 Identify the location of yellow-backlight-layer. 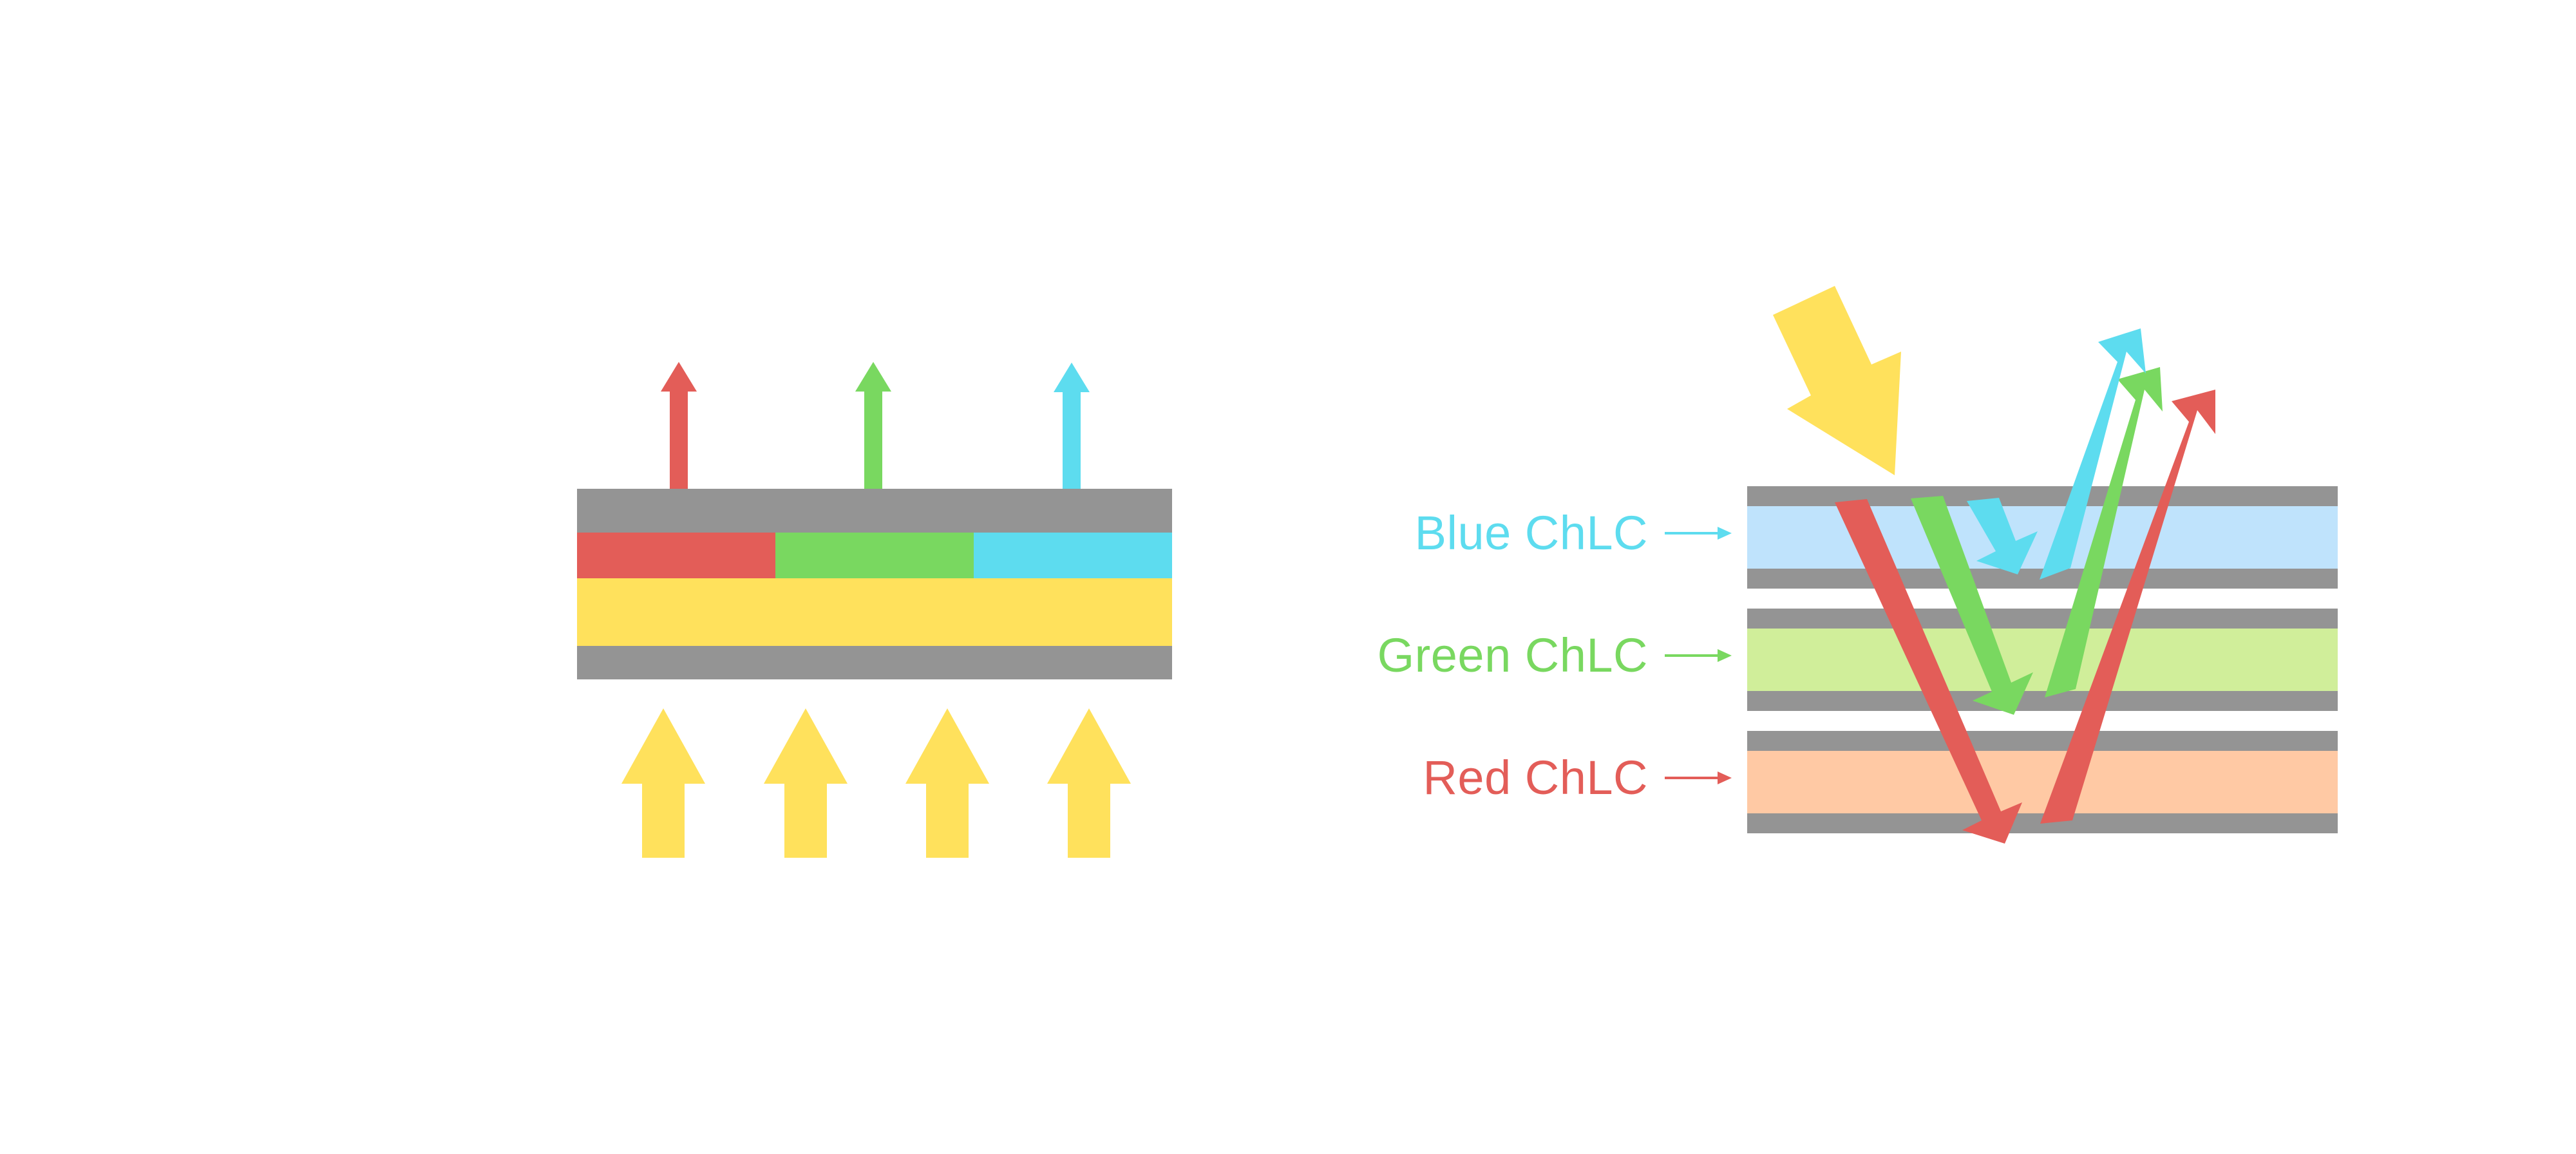
(875, 612).